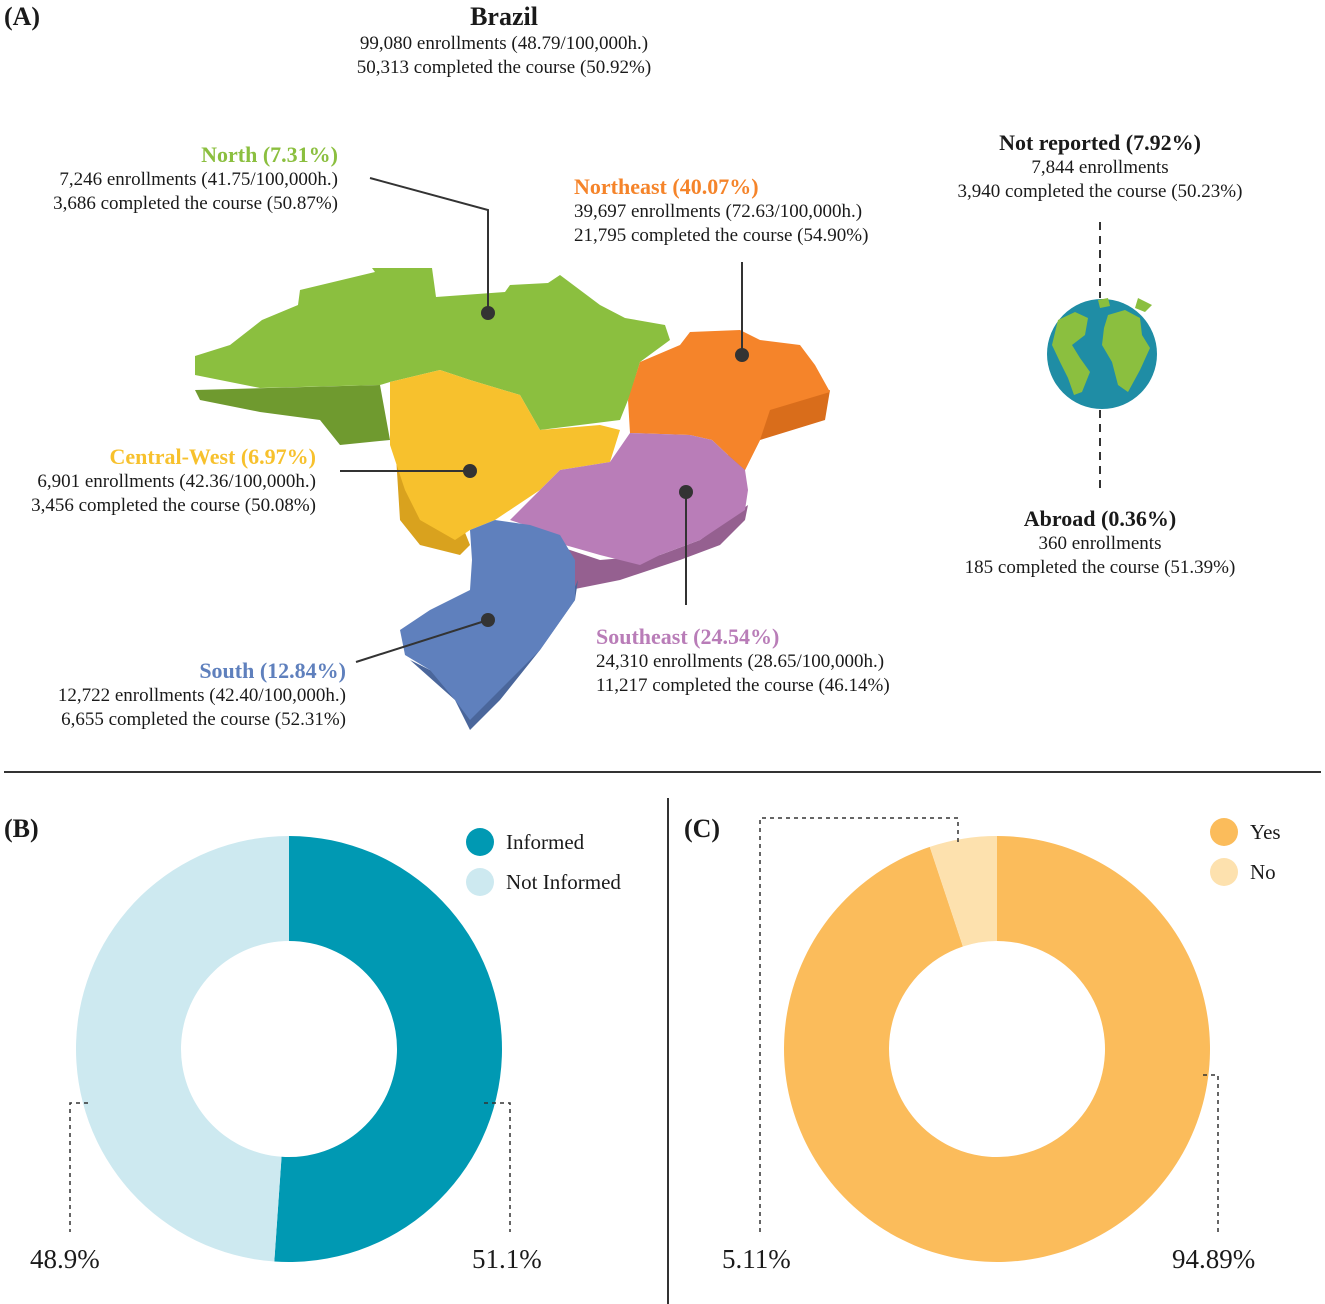 This screenshot has height=1304, width=1325. What do you see at coordinates (272, 670) in the screenshot?
I see `south-title: South (12.84%)` at bounding box center [272, 670].